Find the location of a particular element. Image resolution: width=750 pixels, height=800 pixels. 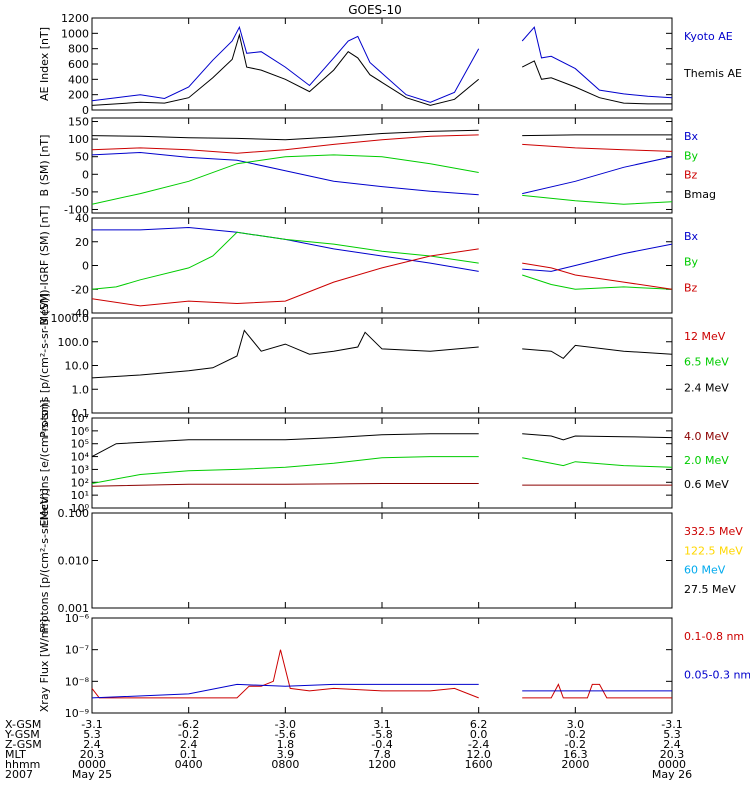

y-tick-label: 150 is located at coordinates (78, 122).